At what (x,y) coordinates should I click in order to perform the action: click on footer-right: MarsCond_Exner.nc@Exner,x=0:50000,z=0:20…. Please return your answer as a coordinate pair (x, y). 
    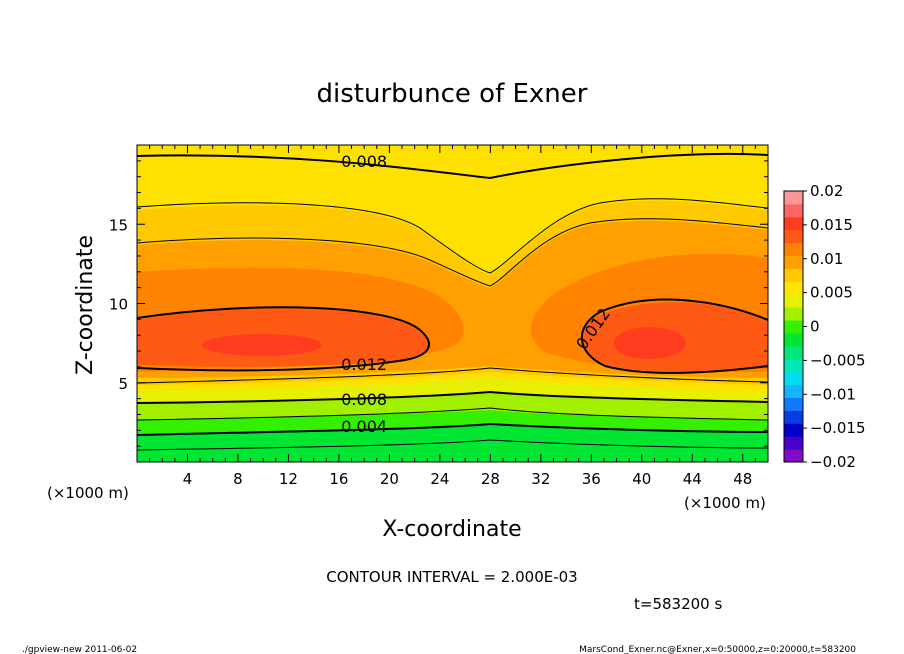
    Looking at the image, I should click on (717, 649).